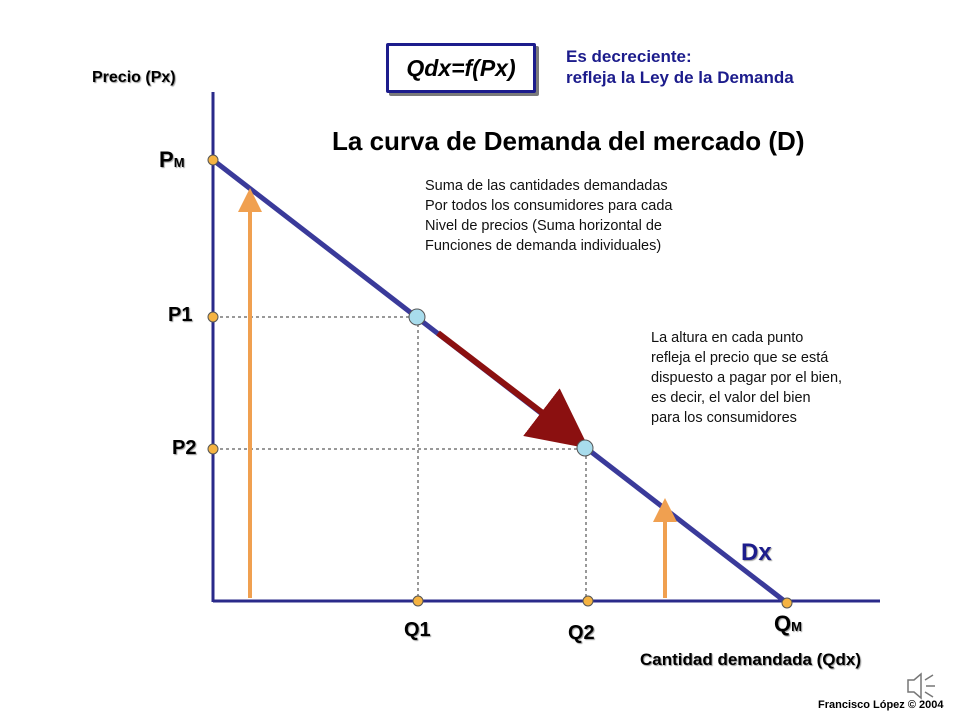 Image resolution: width=960 pixels, height=720 pixels. I want to click on note-decreasing-line2: refleja la Ley de la Demanda, so click(680, 77).